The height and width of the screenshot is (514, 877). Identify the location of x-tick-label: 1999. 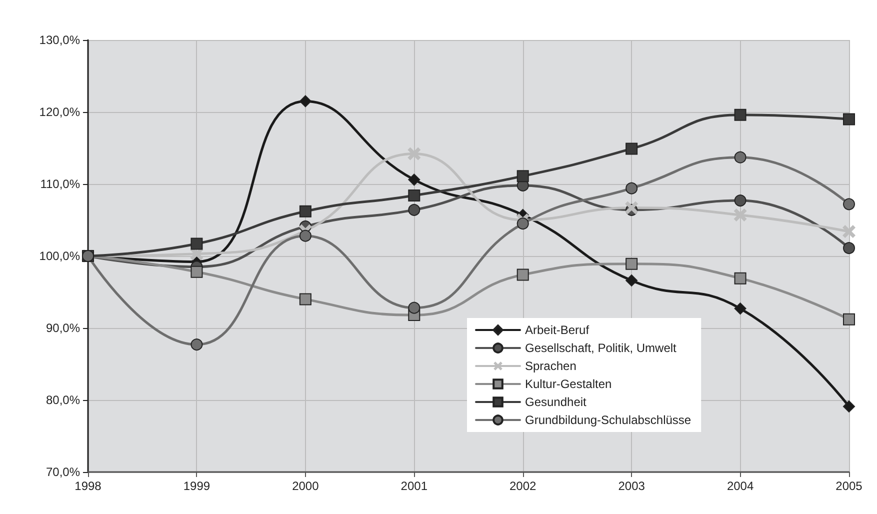
(196, 486).